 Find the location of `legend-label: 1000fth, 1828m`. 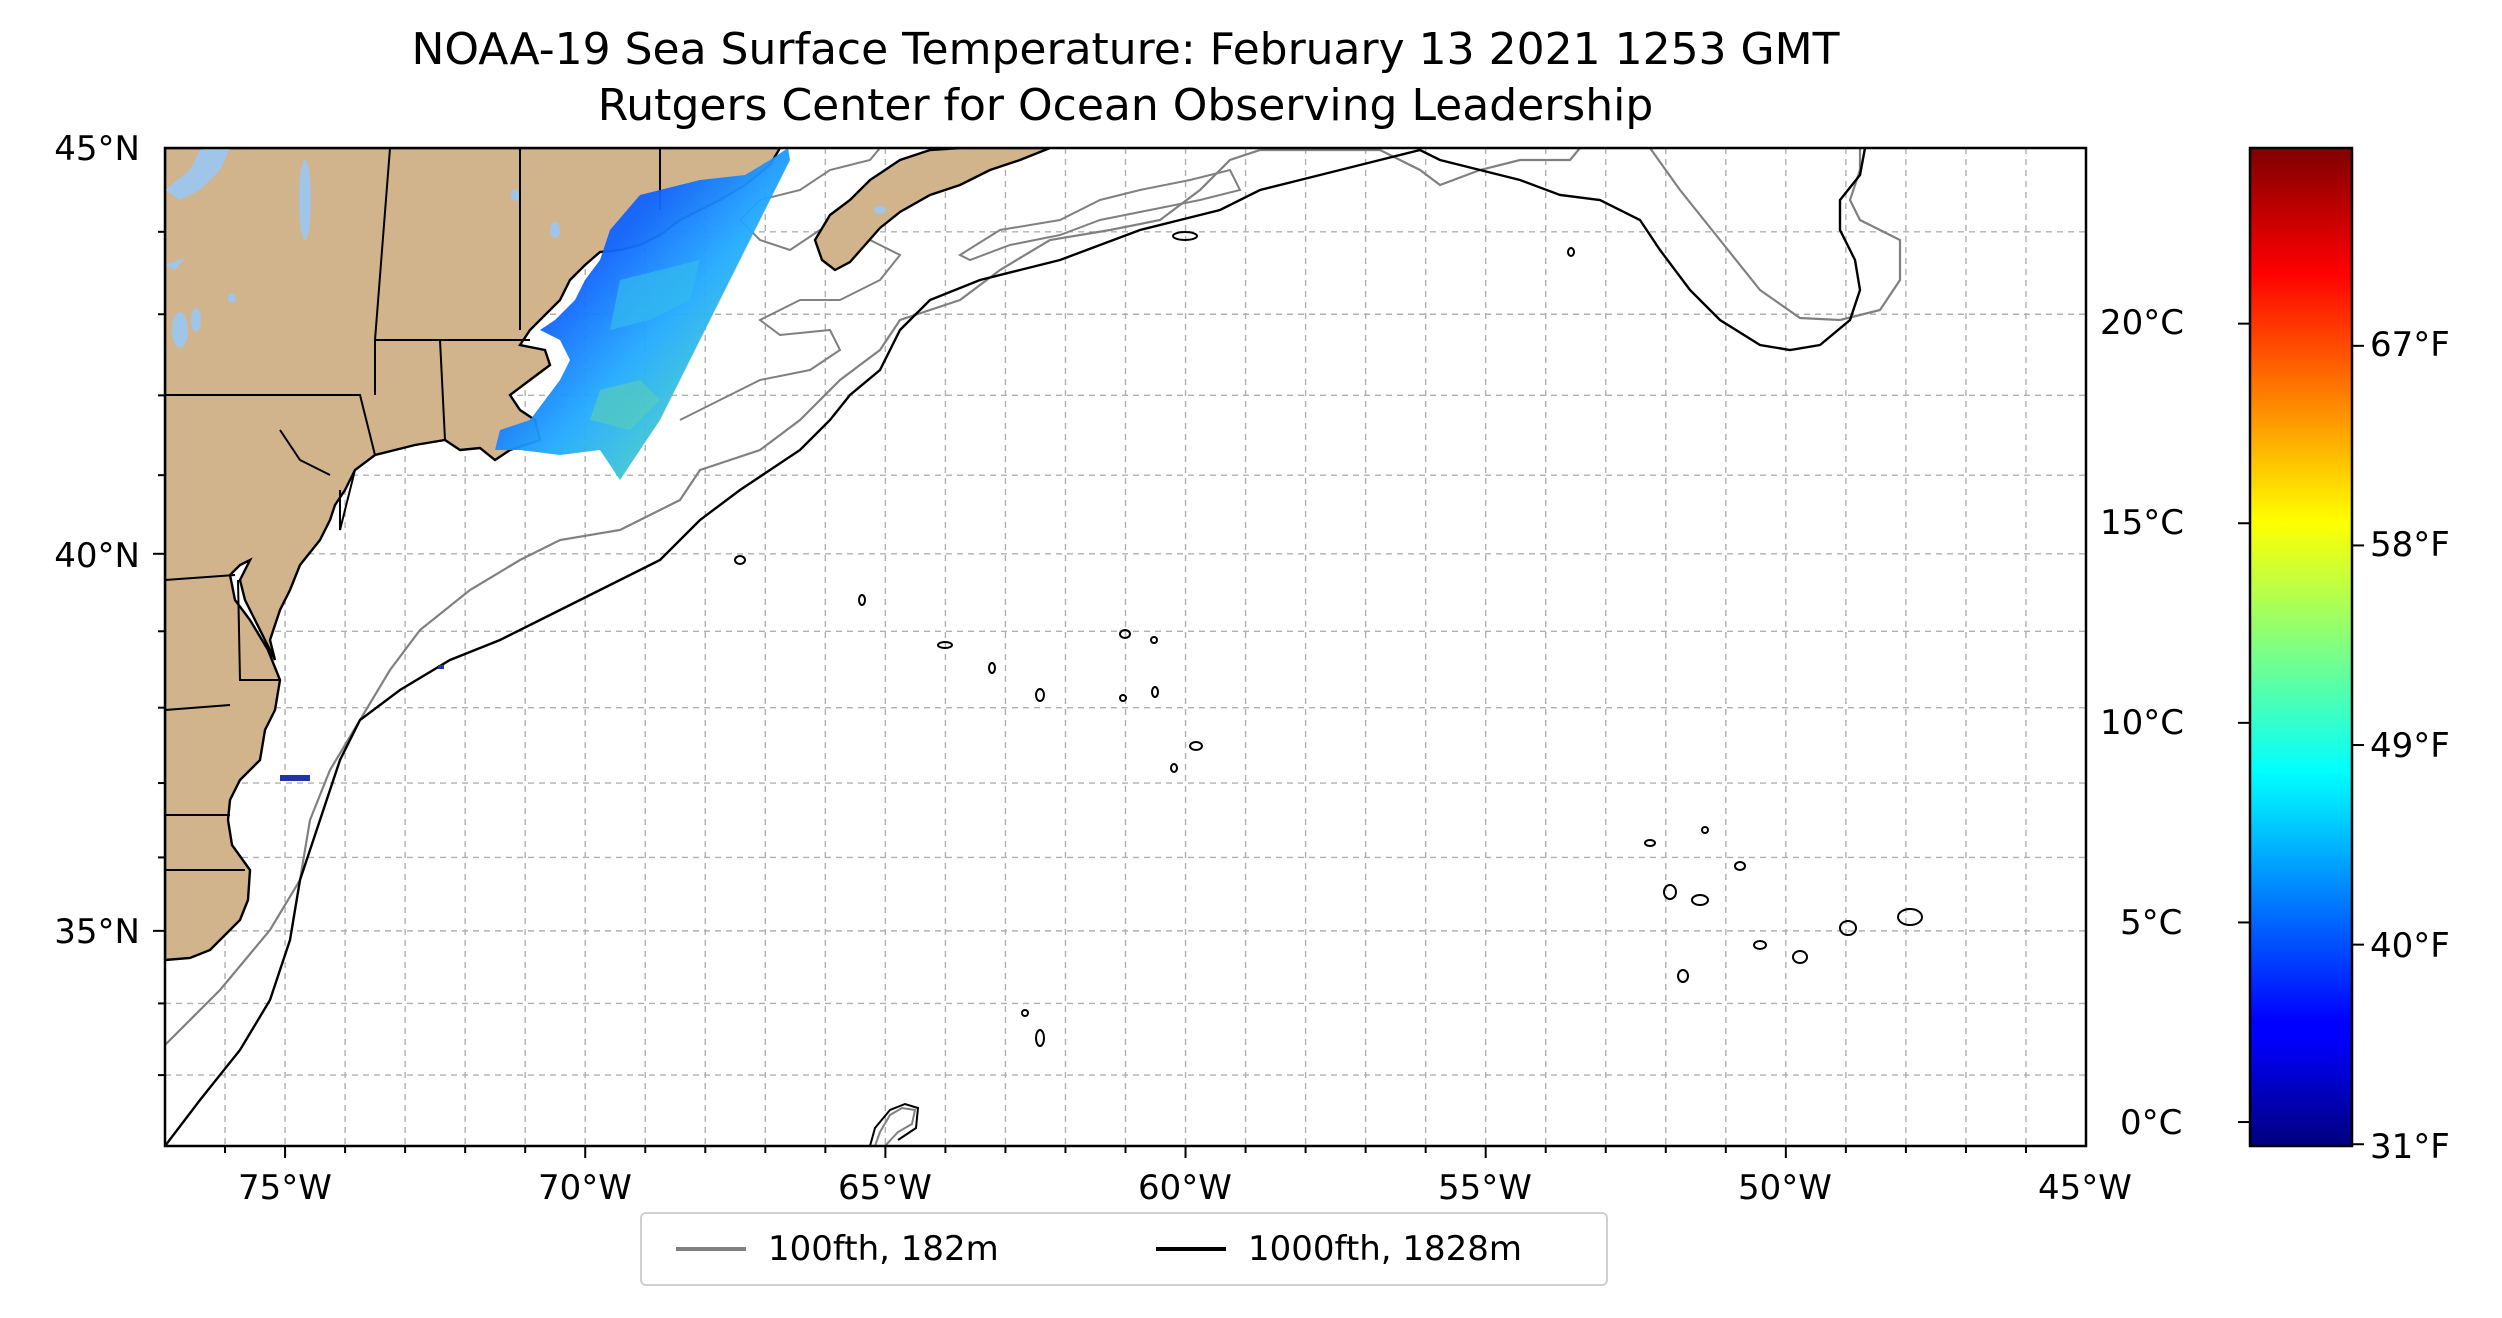

legend-label: 1000fth, 1828m is located at coordinates (1385, 1249).